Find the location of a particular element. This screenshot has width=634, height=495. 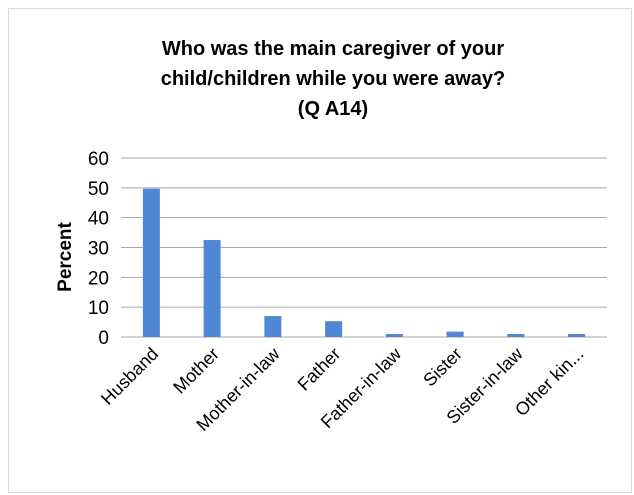

bar-sister-in-law is located at coordinates (516, 335).